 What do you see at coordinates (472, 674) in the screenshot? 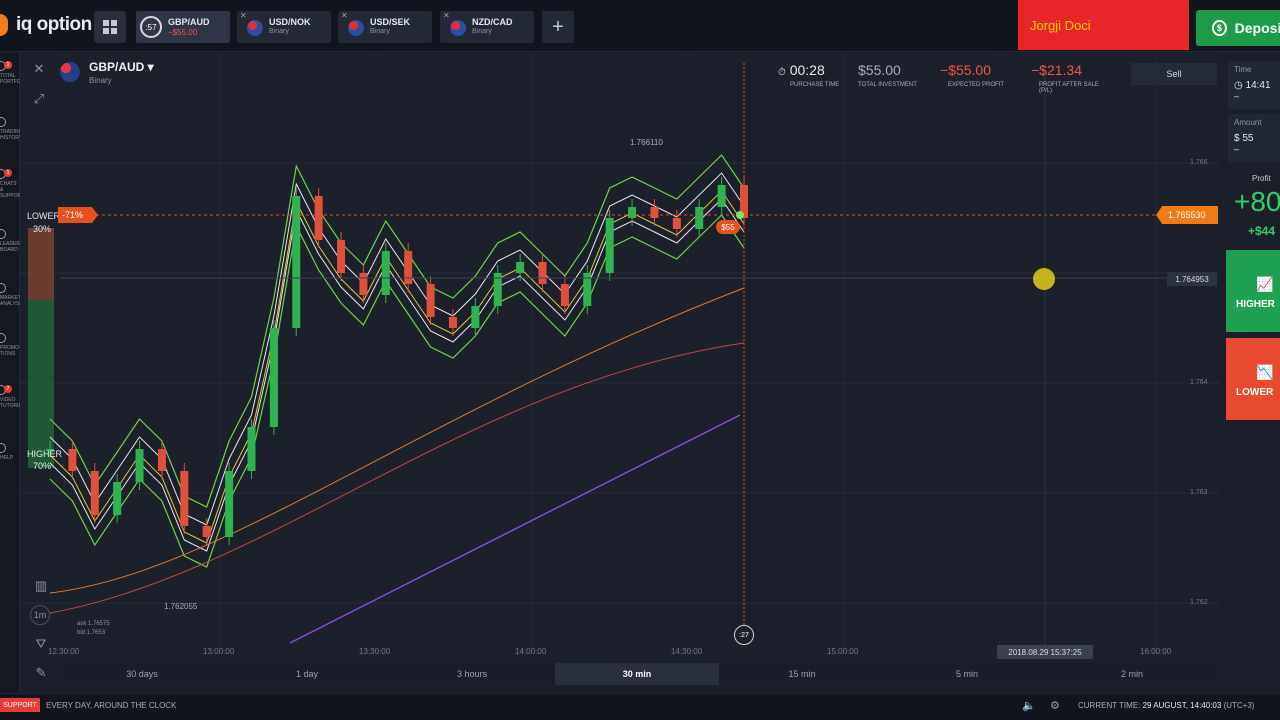
I see `period-3-hours: 3 hours` at bounding box center [472, 674].